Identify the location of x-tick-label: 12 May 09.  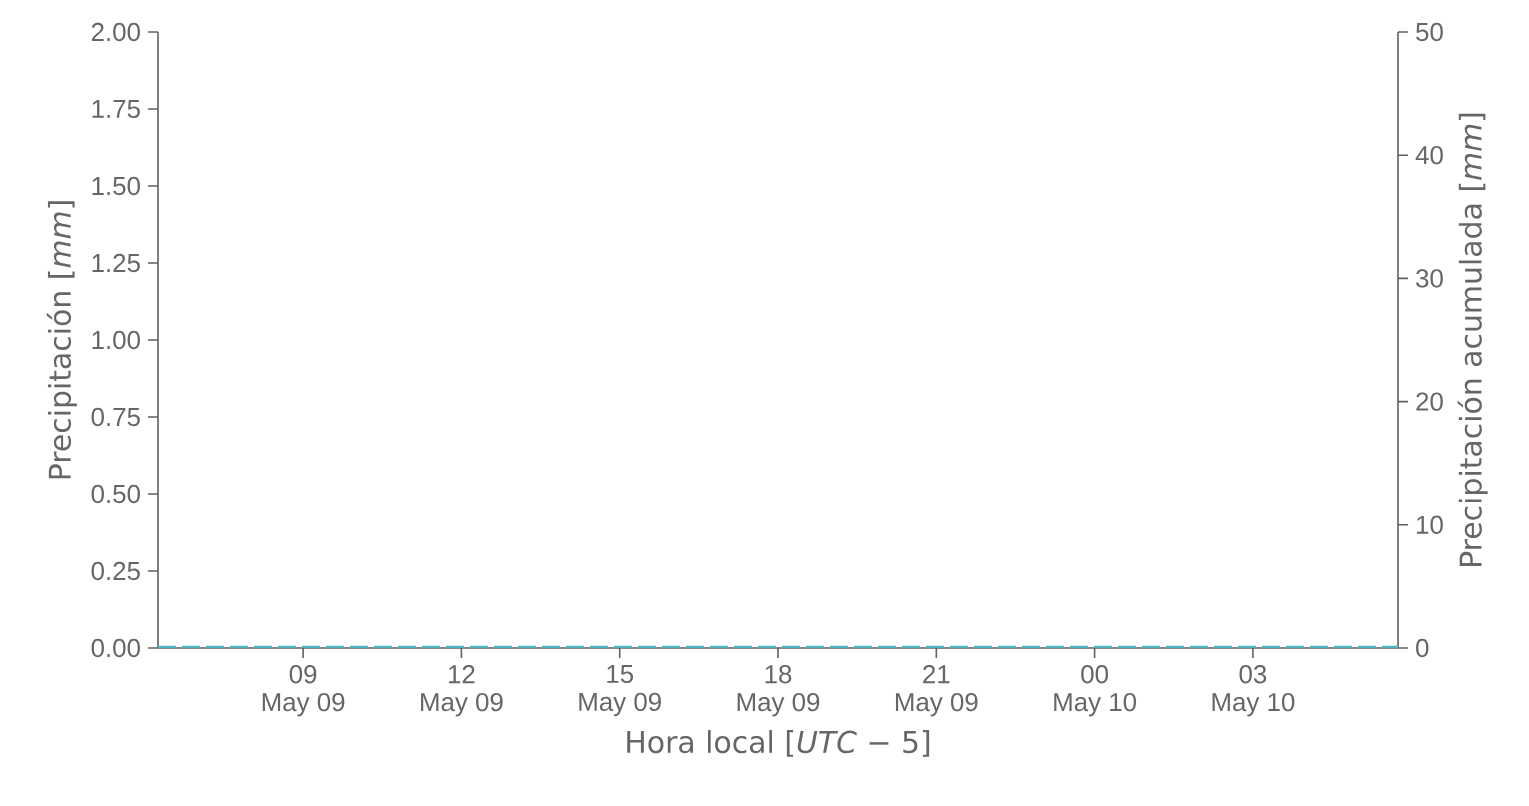
(462, 691).